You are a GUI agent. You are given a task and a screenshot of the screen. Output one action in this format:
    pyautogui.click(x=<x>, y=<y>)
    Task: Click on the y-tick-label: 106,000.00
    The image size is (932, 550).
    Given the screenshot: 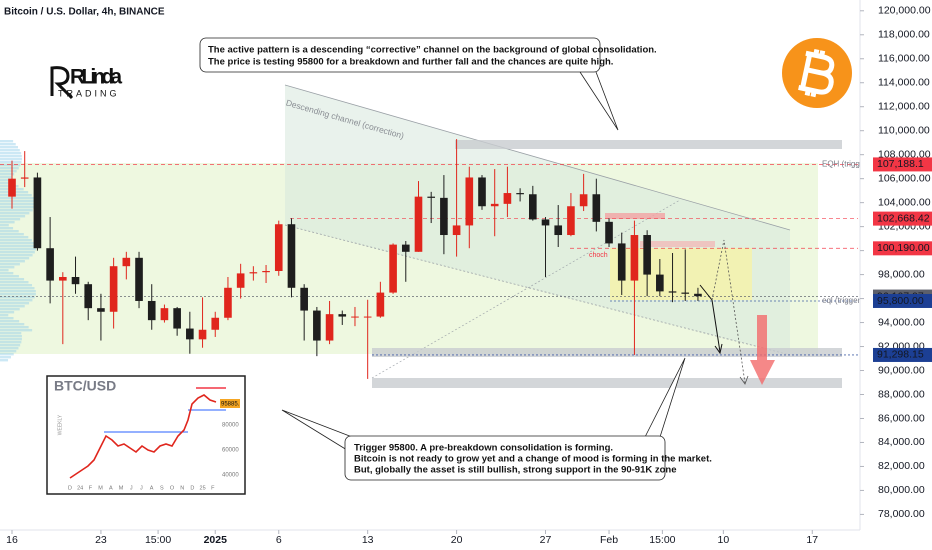 What is the action you would take?
    pyautogui.click(x=904, y=178)
    